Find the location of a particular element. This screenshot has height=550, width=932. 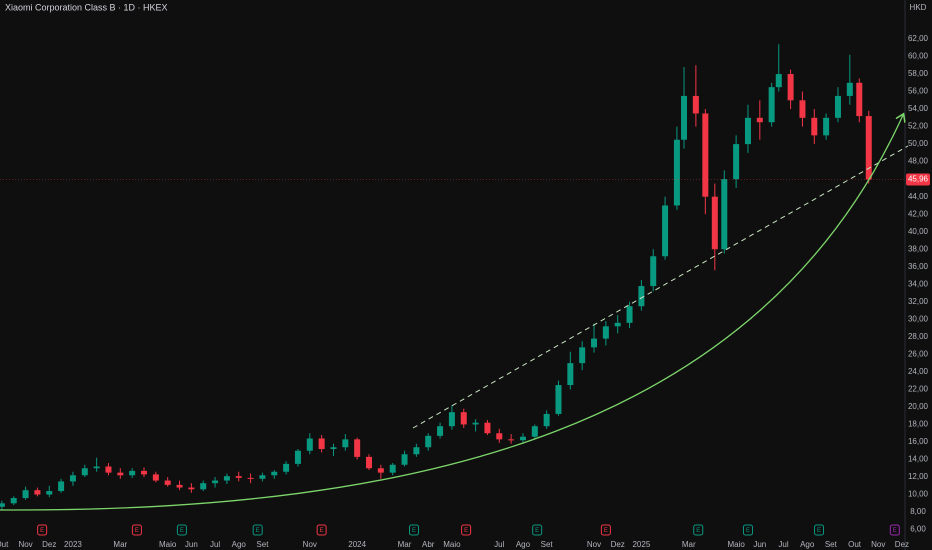

y-tick-label: 10,00 is located at coordinates (918, 494).